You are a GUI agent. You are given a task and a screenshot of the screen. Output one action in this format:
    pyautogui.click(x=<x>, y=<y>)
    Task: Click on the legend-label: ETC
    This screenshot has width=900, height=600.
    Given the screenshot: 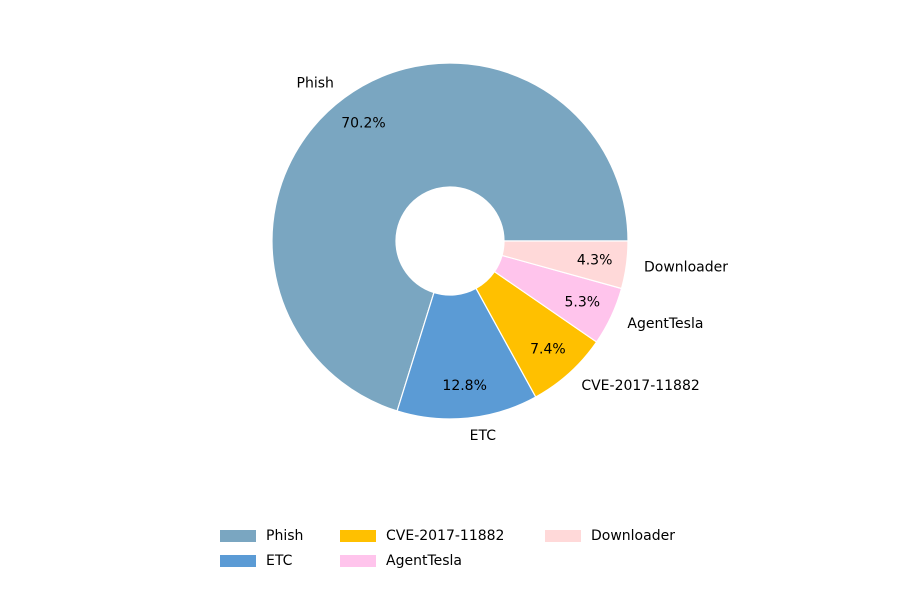 What is the action you would take?
    pyautogui.click(x=279, y=561)
    